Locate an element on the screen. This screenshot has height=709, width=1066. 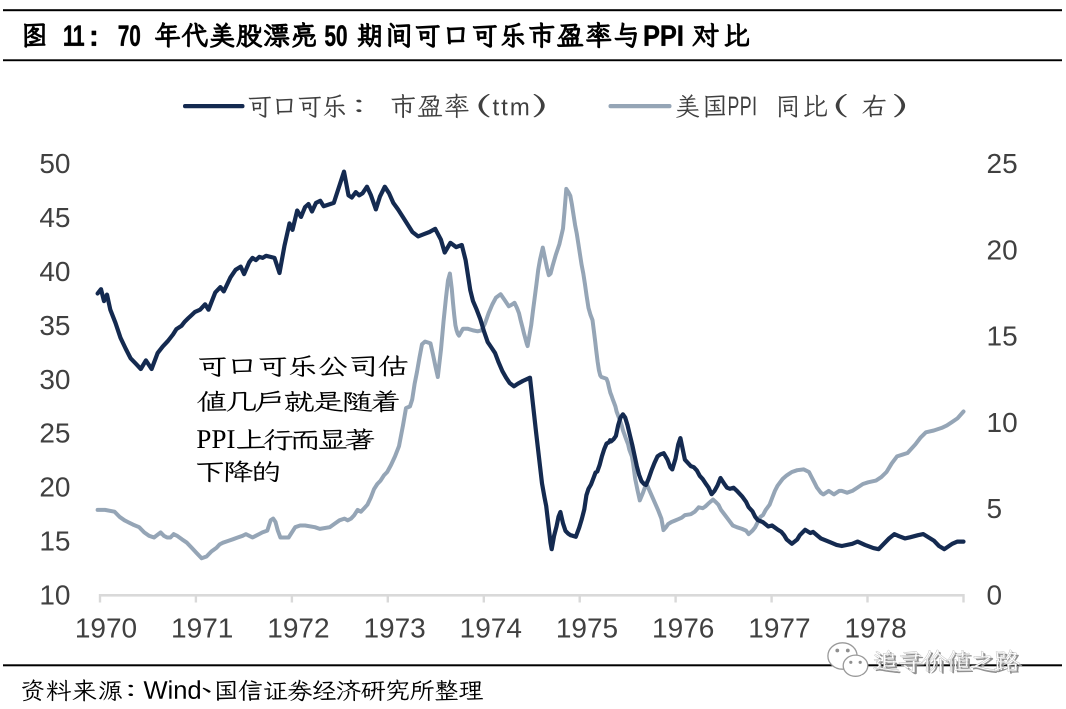
svg-text: 0 is located at coordinates (995, 595).